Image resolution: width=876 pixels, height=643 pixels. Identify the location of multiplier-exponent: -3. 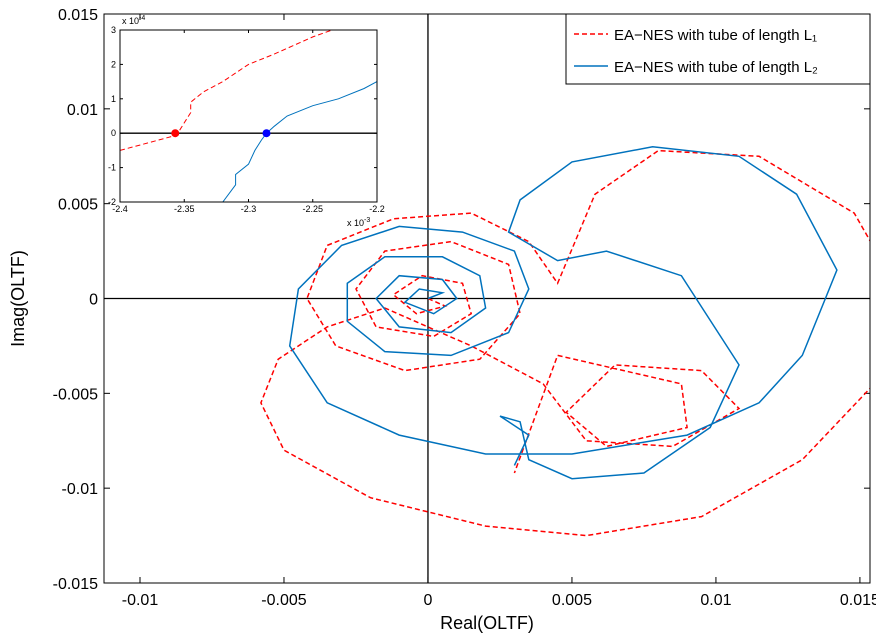
(367, 220).